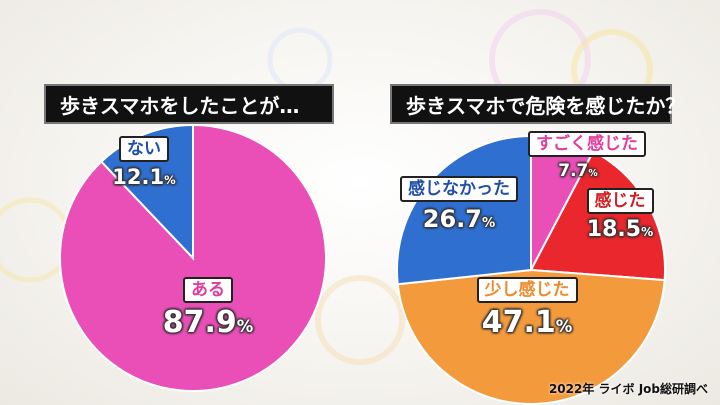 The image size is (720, 405). I want to click on label-right-sukoshi: 少し感じた 47.1%, so click(527, 308).